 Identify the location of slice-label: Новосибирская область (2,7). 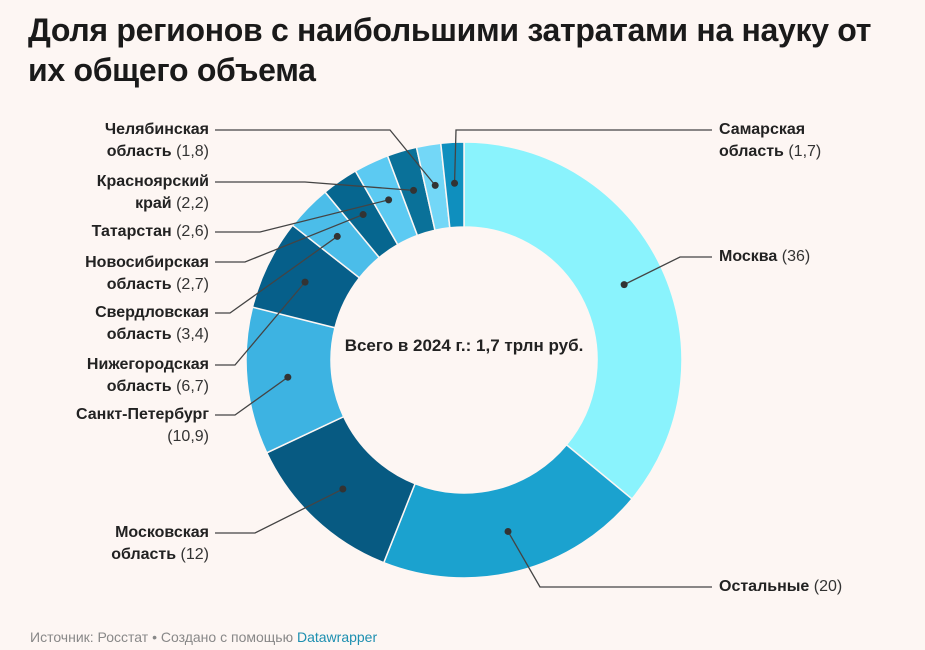
(147, 274).